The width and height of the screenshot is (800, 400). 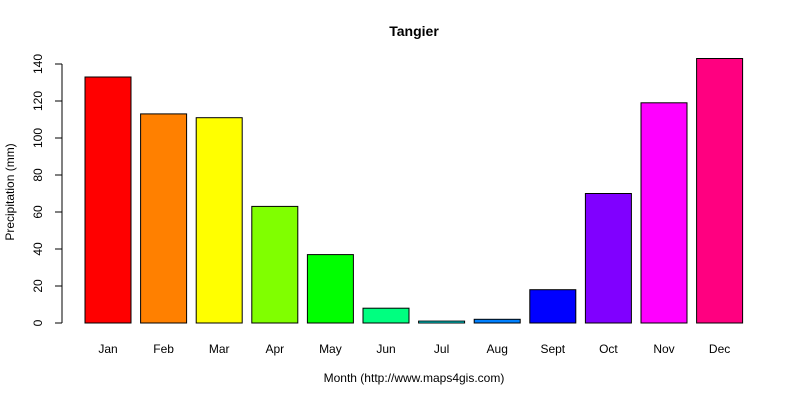 What do you see at coordinates (497, 321) in the screenshot?
I see `bar-aug` at bounding box center [497, 321].